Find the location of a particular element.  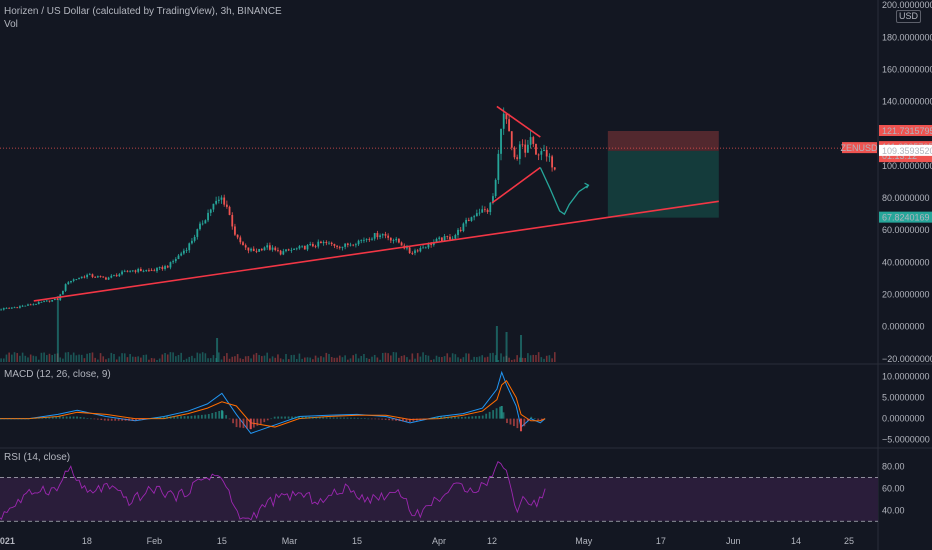

currency-badge: USD is located at coordinates (909, 16).